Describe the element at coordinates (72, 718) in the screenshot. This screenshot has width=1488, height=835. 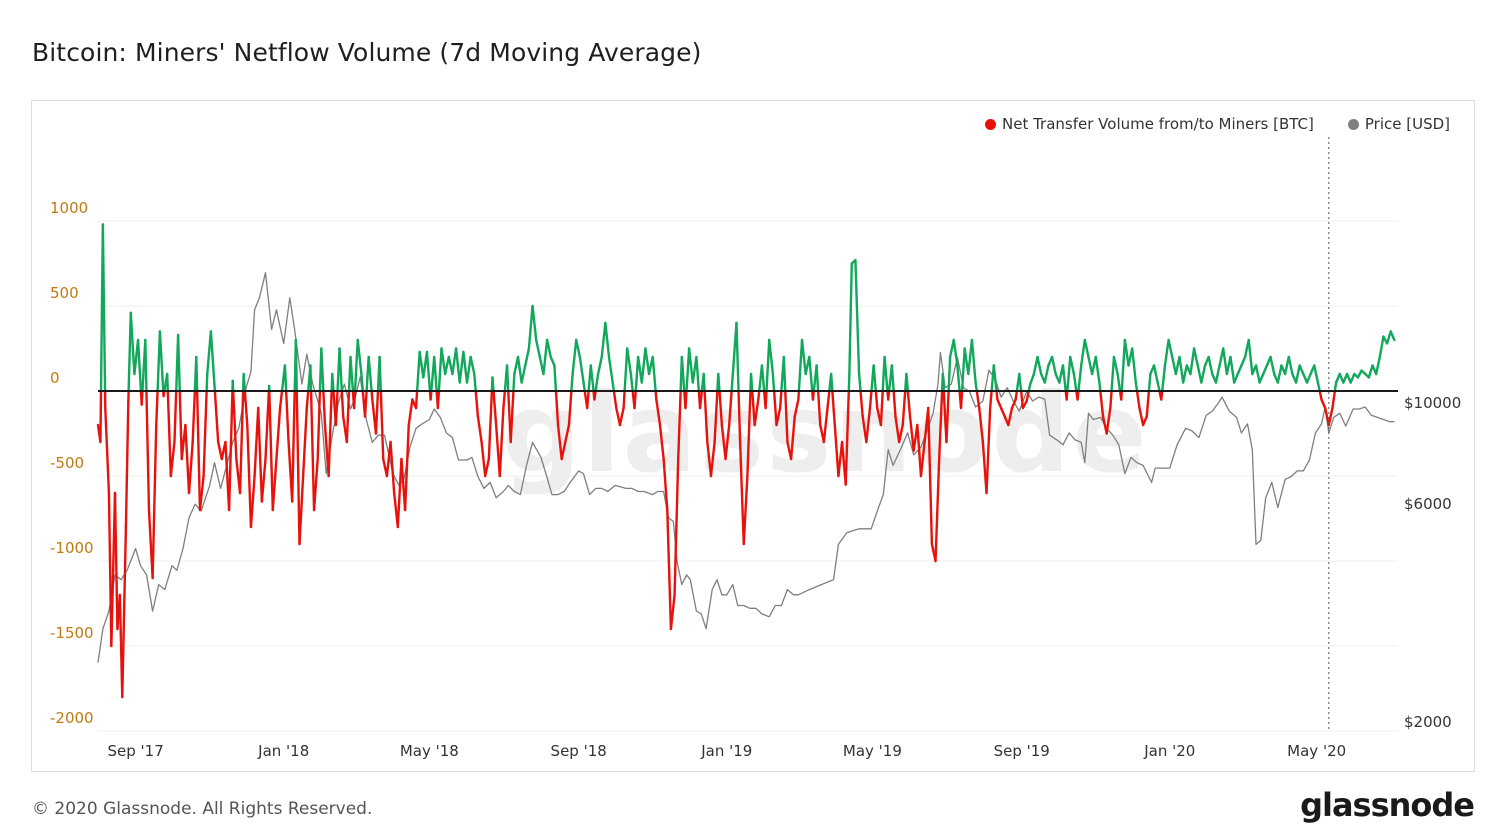
I see `y-left-tick-label: -2000` at that location.